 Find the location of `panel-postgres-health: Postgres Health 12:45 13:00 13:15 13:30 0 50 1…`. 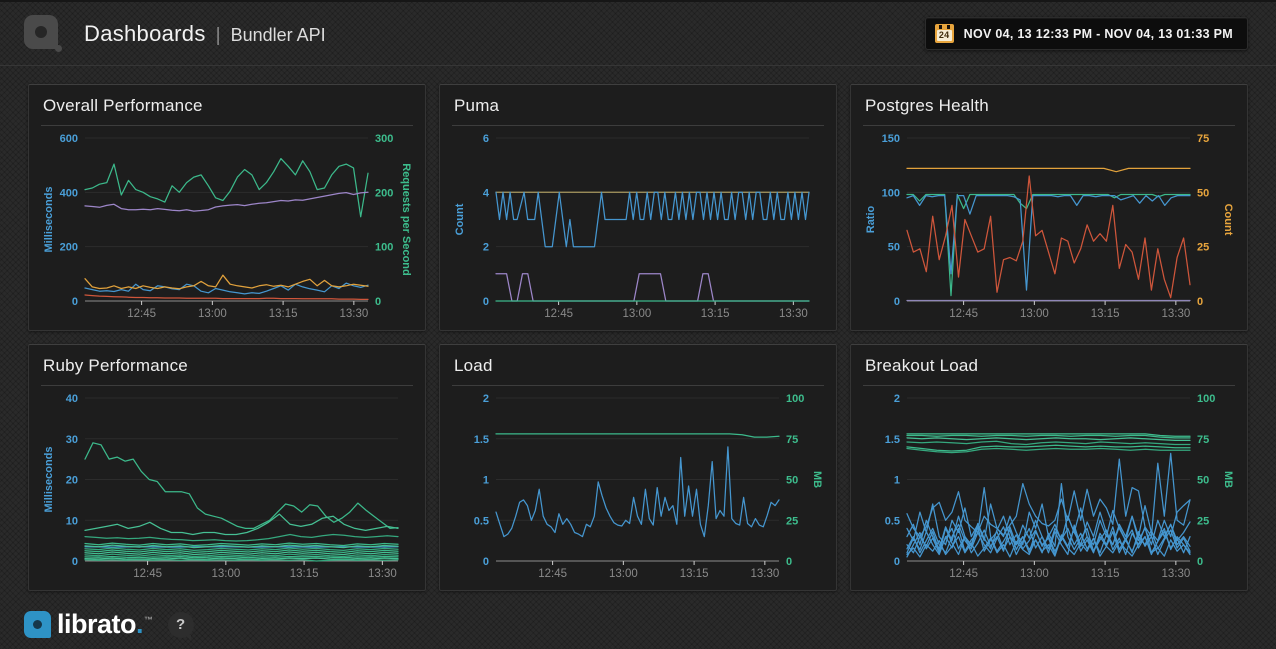

panel-postgres-health: Postgres Health 12:45 13:00 13:15 13:30 0 50 1… is located at coordinates (1049, 207).